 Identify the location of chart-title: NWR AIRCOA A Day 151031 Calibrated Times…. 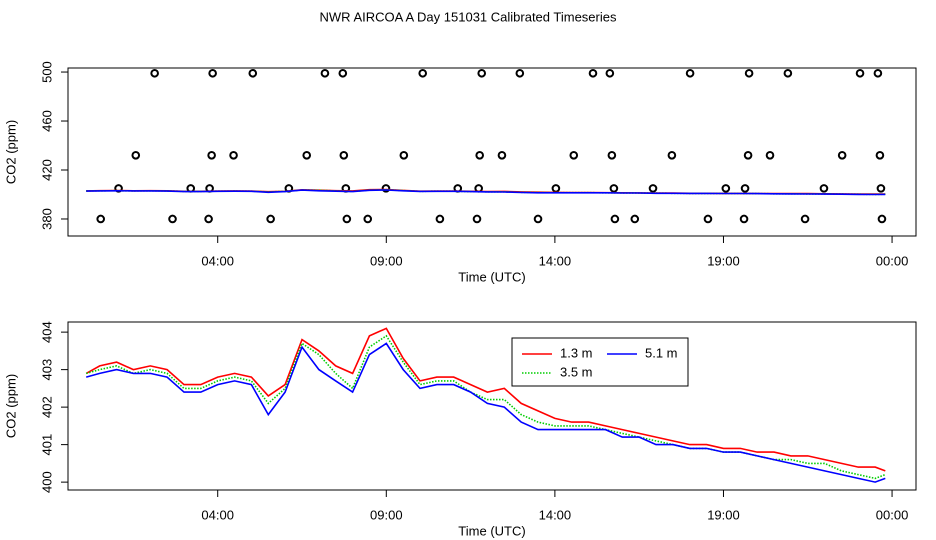
(468, 16).